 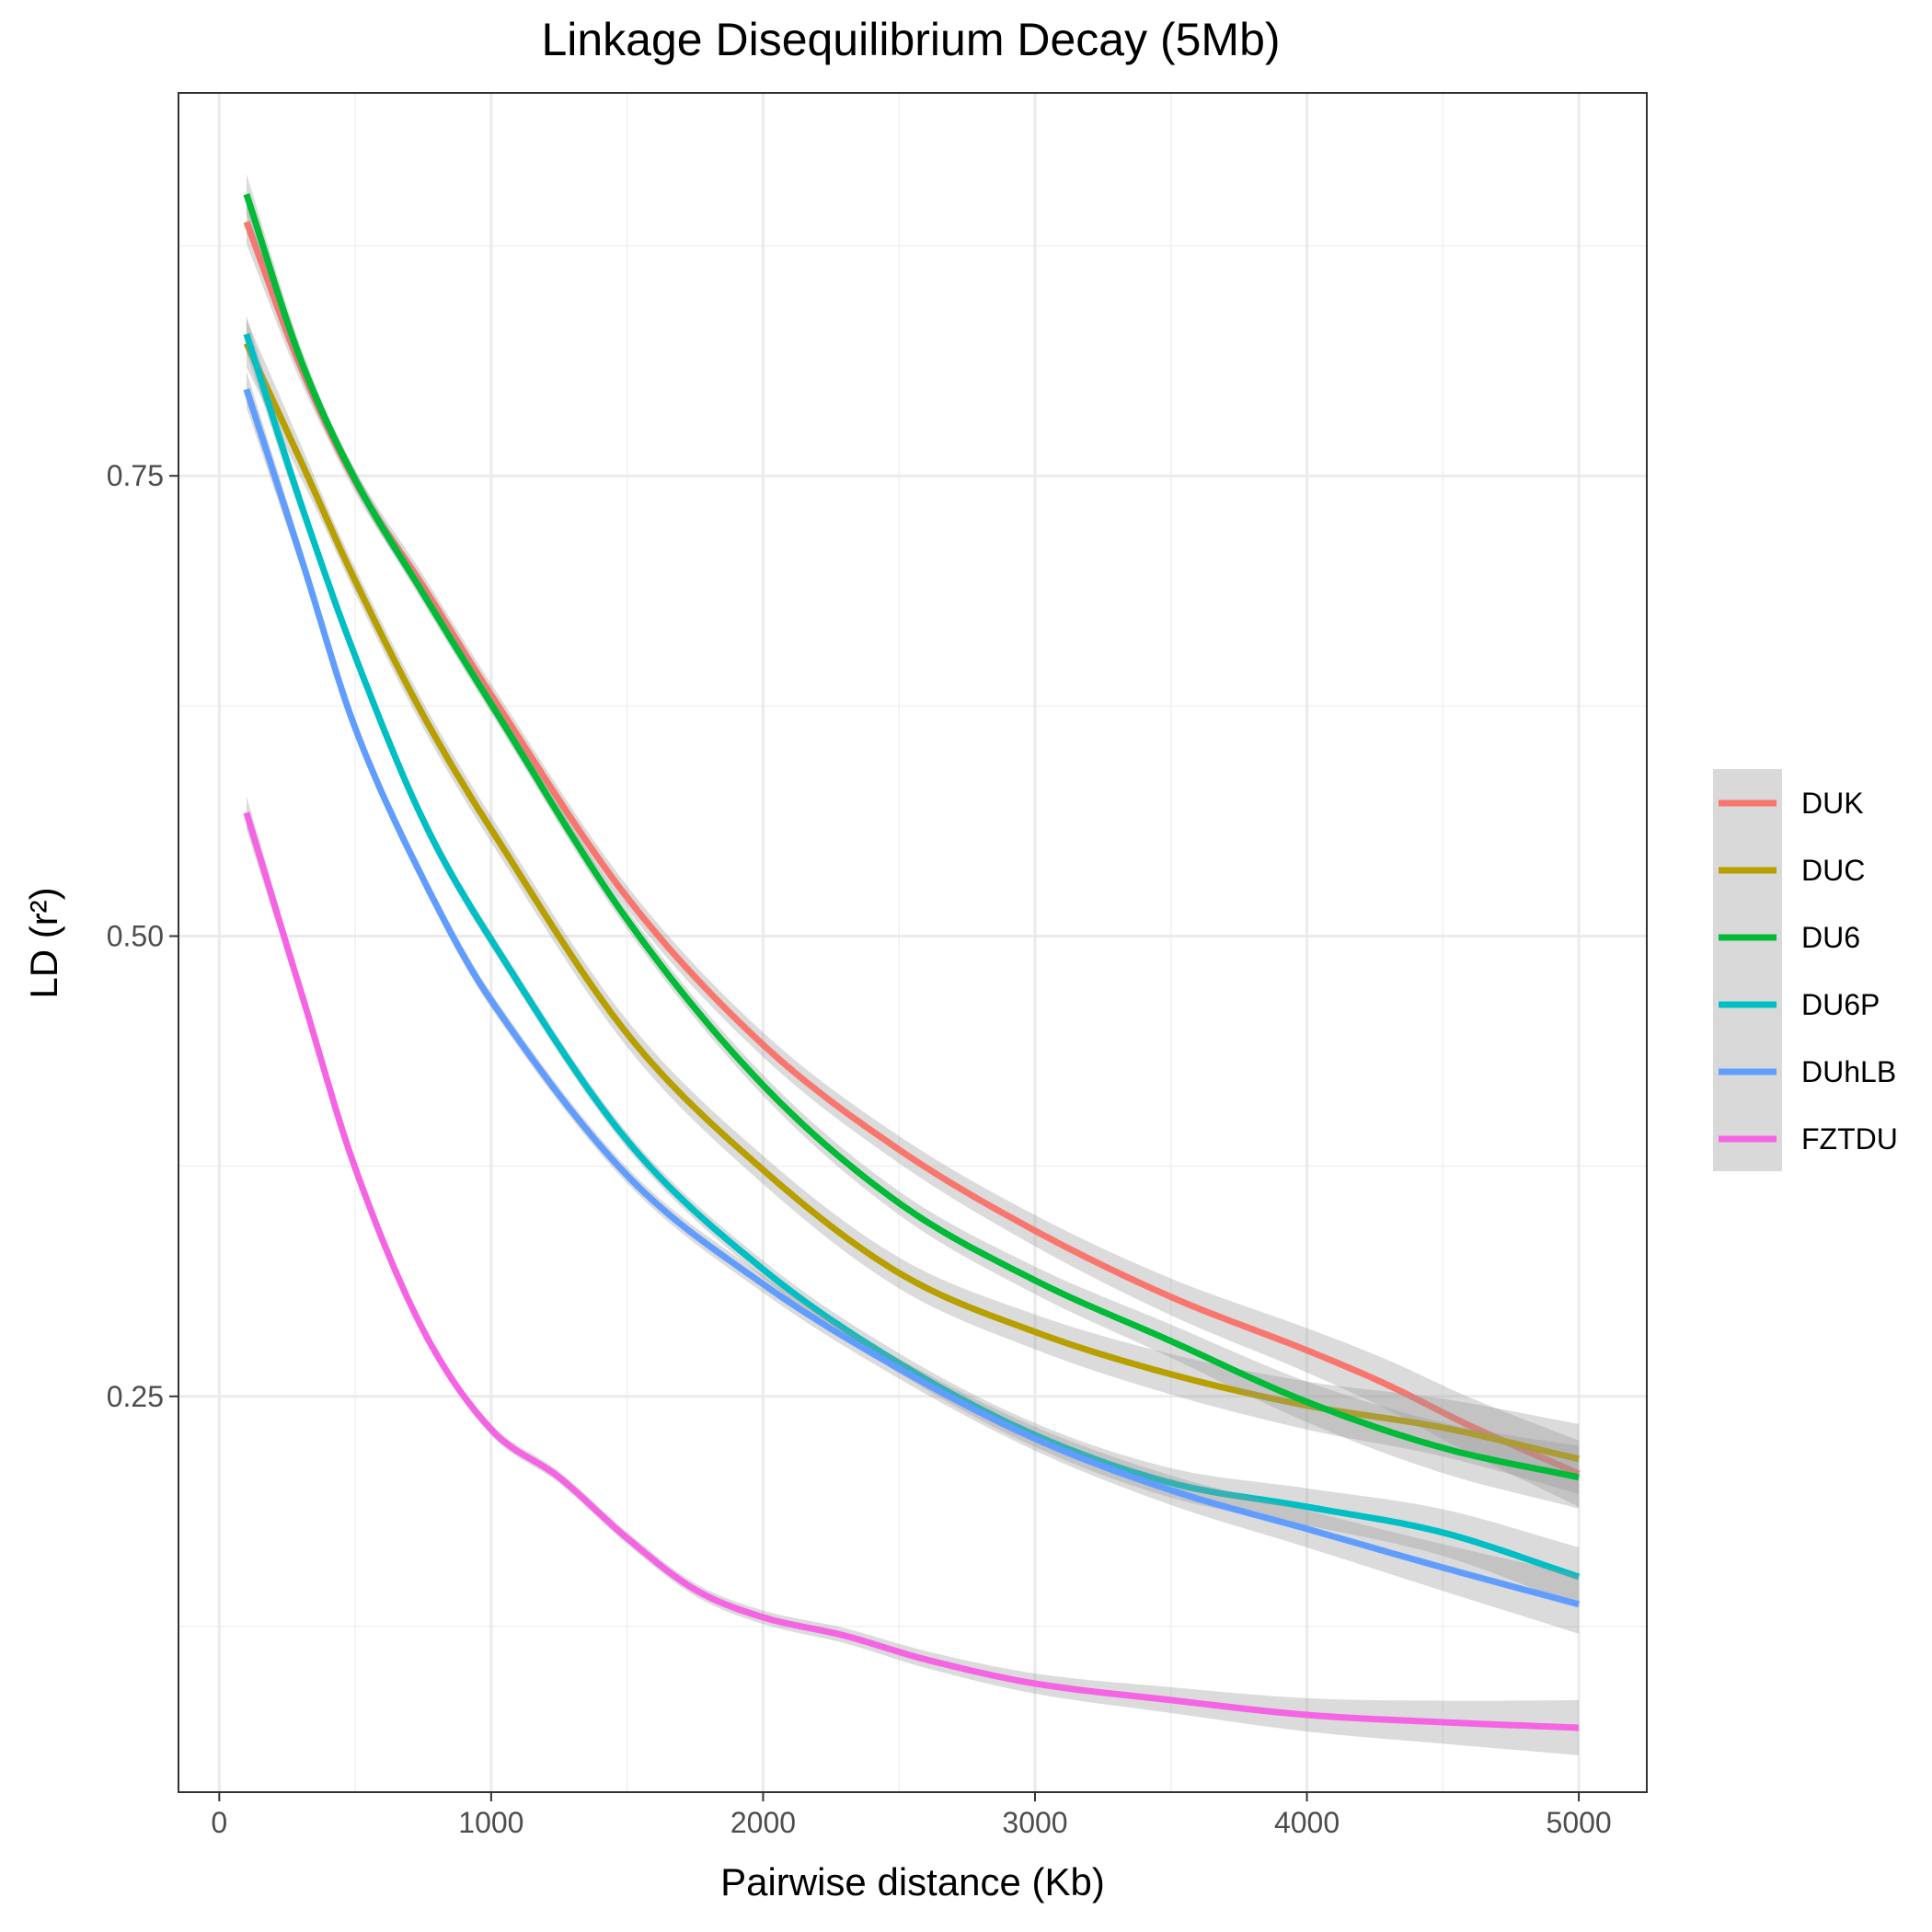 What do you see at coordinates (135, 1396) in the screenshot?
I see `y-tick-label: 0.25` at bounding box center [135, 1396].